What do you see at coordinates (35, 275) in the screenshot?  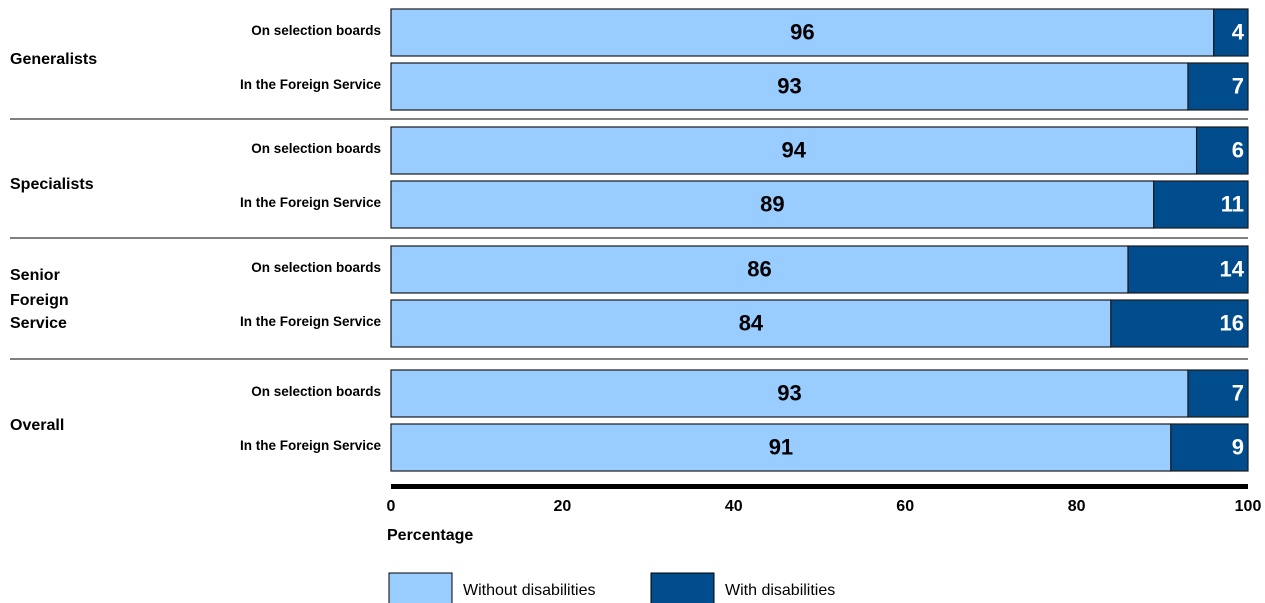 I see `group-label: Senior` at bounding box center [35, 275].